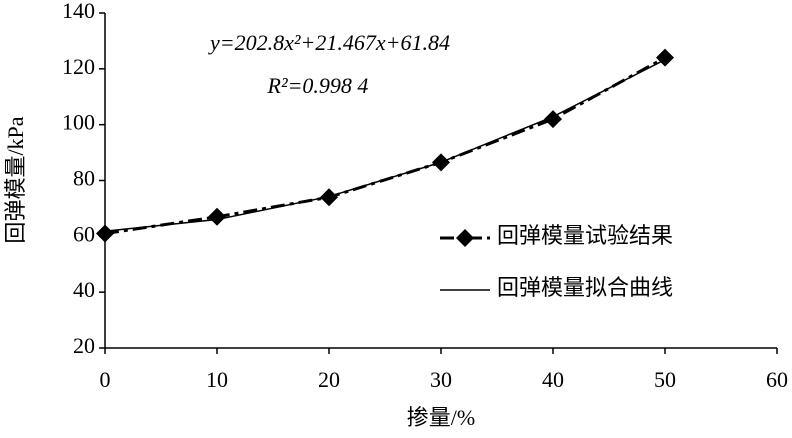 The height and width of the screenshot is (438, 792). Describe the element at coordinates (78, 122) in the screenshot. I see `y-tick-label: 100` at that location.